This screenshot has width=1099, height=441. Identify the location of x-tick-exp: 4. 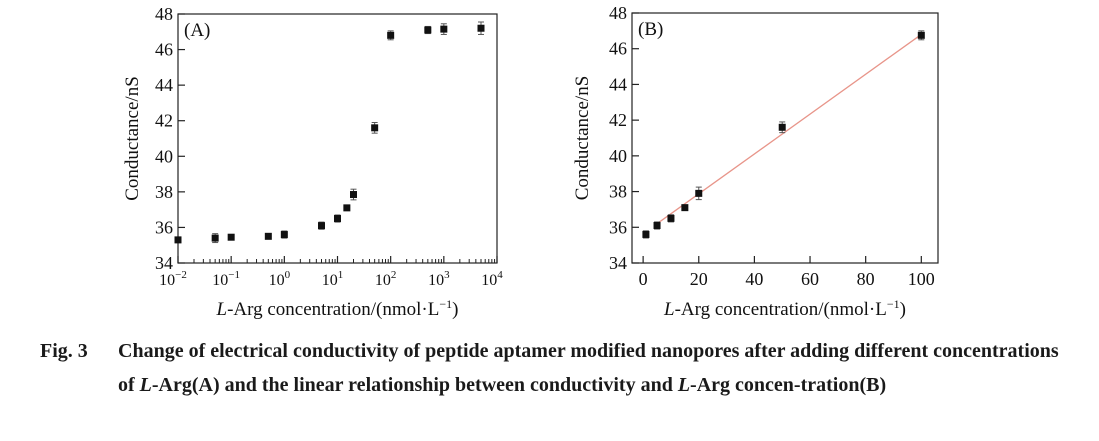
(500, 275).